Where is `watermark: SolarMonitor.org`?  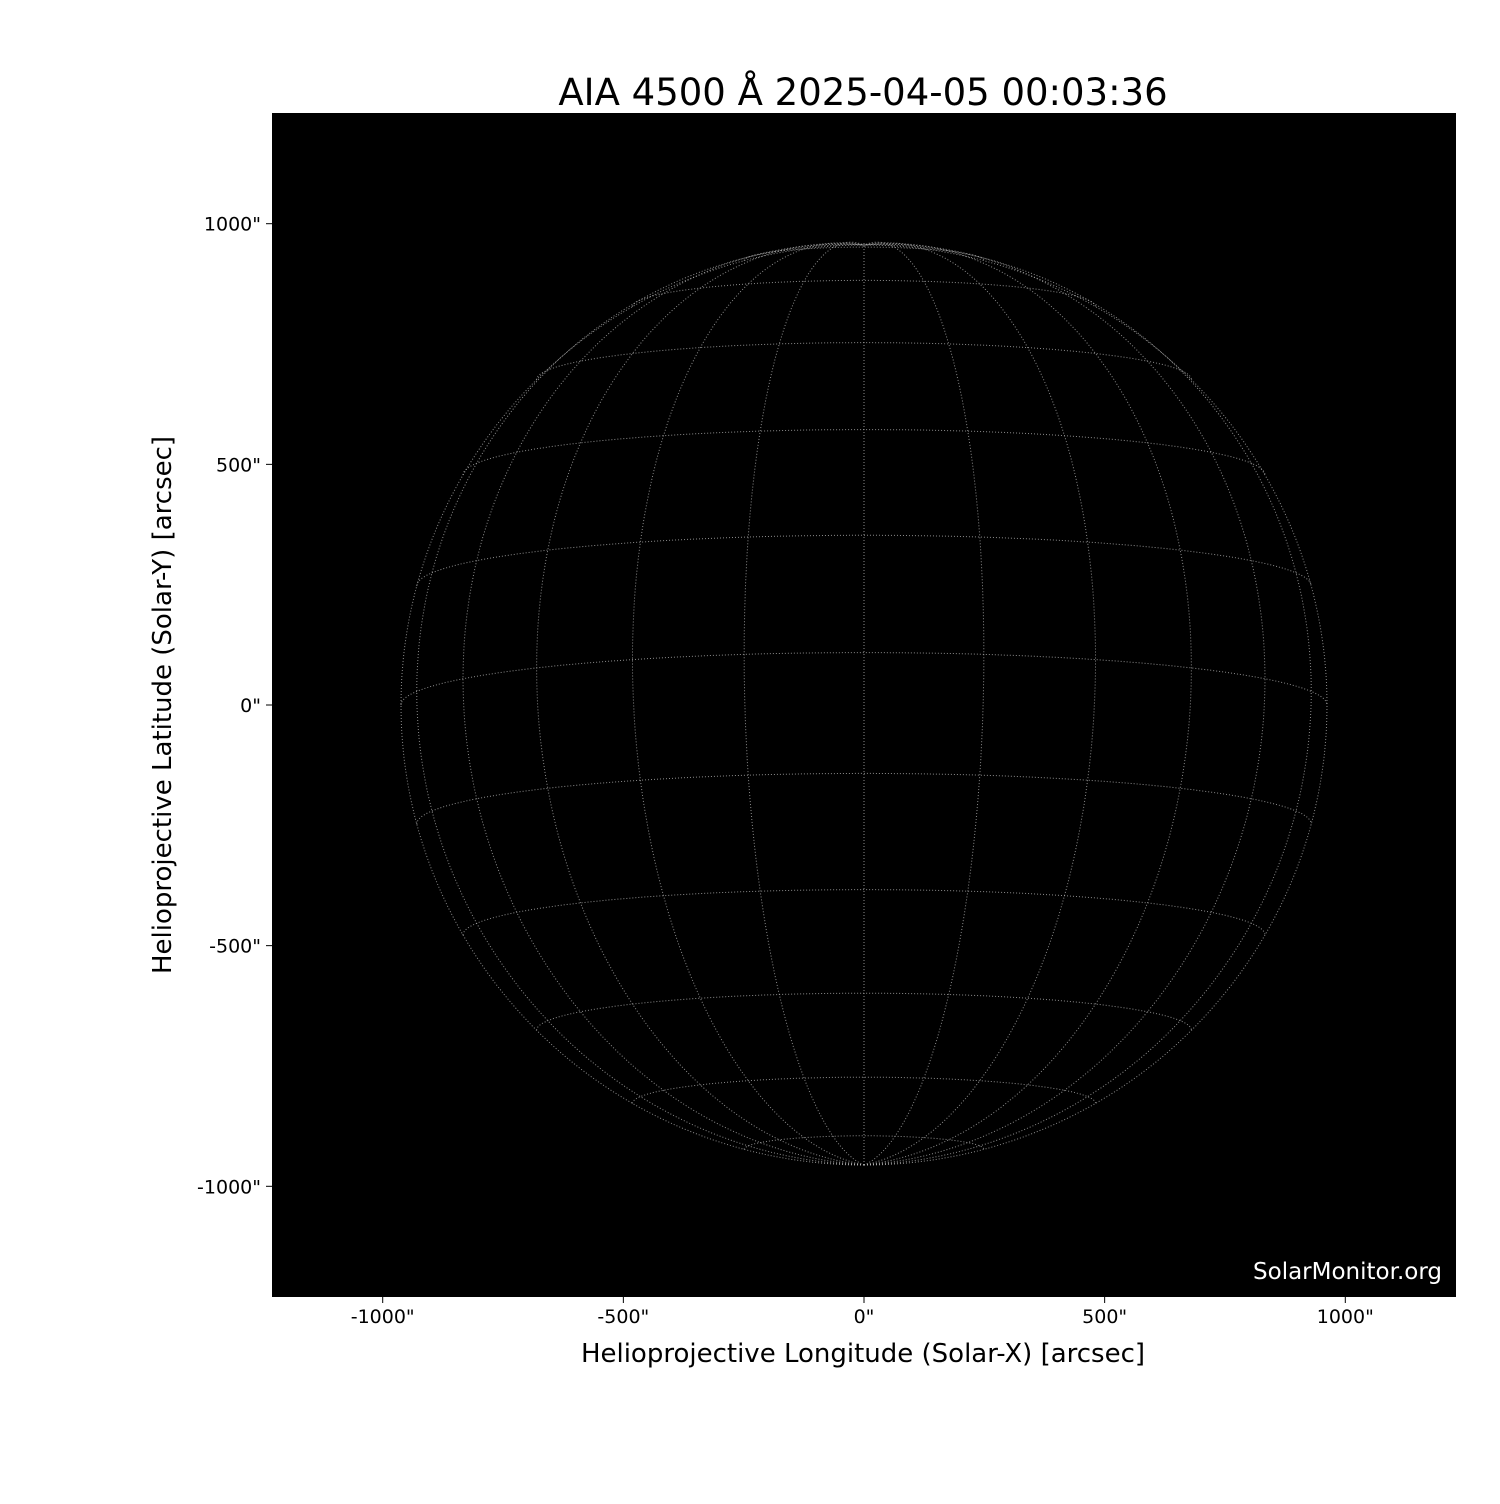
watermark: SolarMonitor.org is located at coordinates (1347, 1272).